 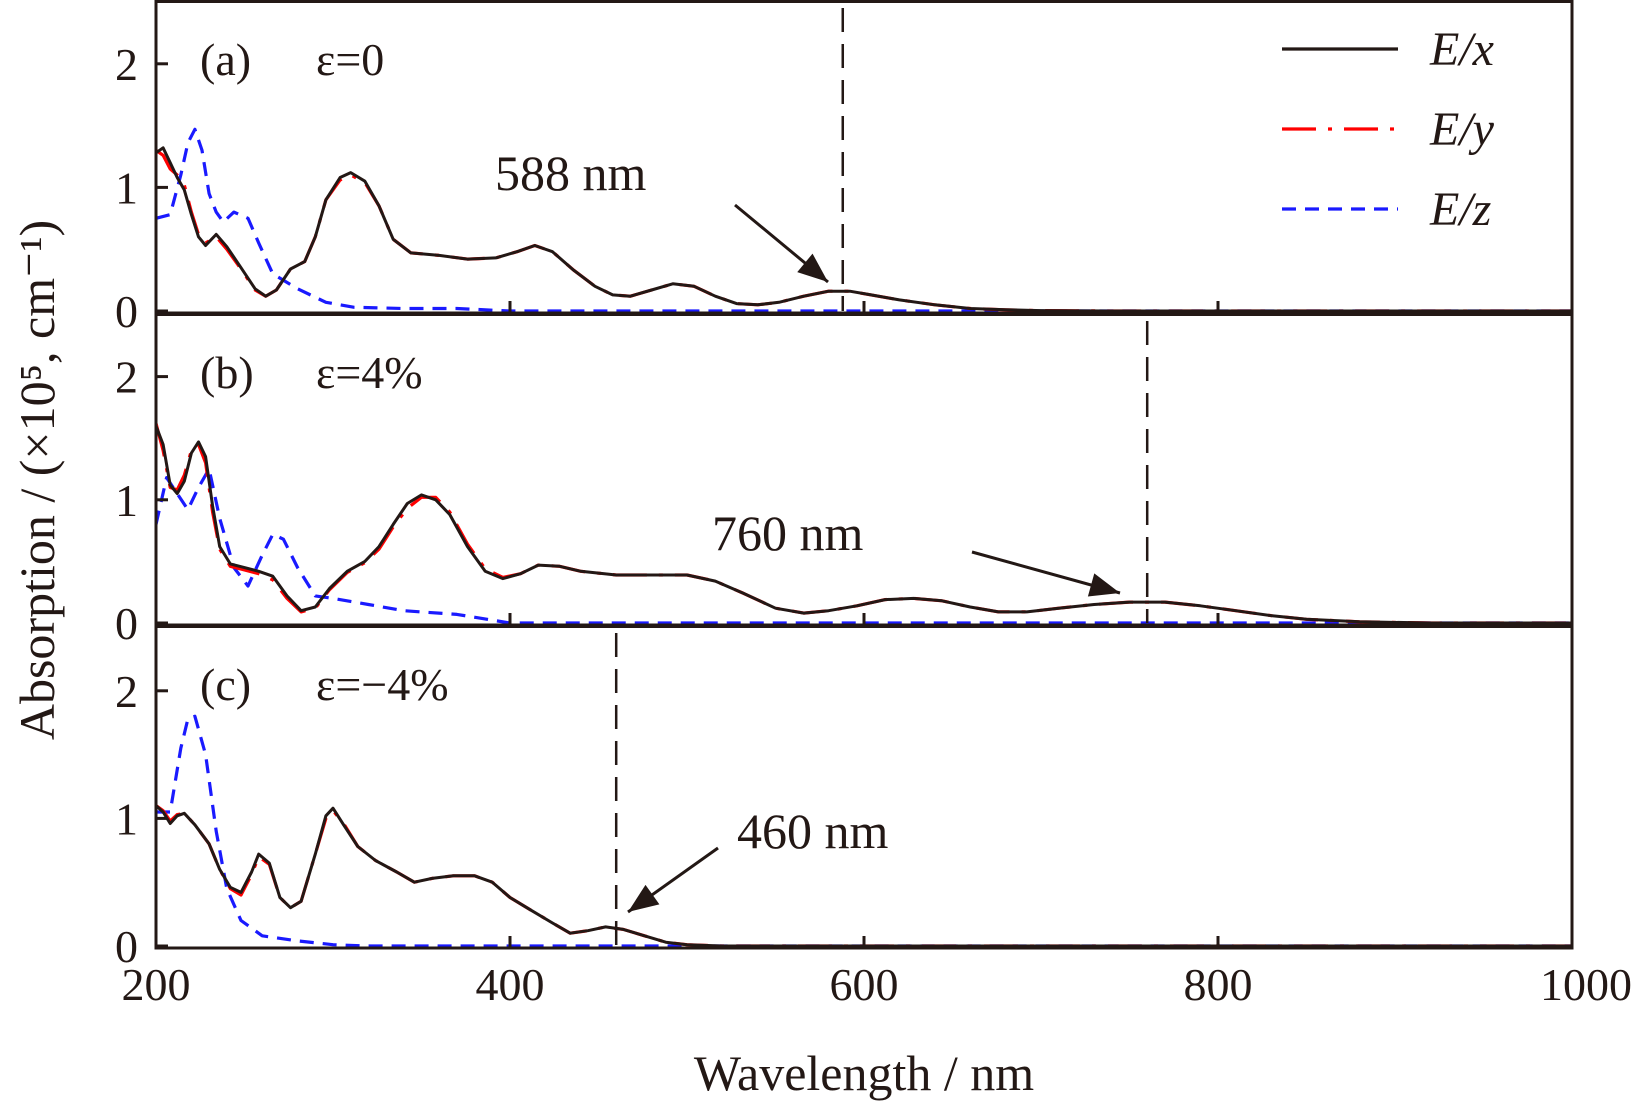 What do you see at coordinates (382, 684) in the screenshot?
I see `panel-strain-2: ε=−4%` at bounding box center [382, 684].